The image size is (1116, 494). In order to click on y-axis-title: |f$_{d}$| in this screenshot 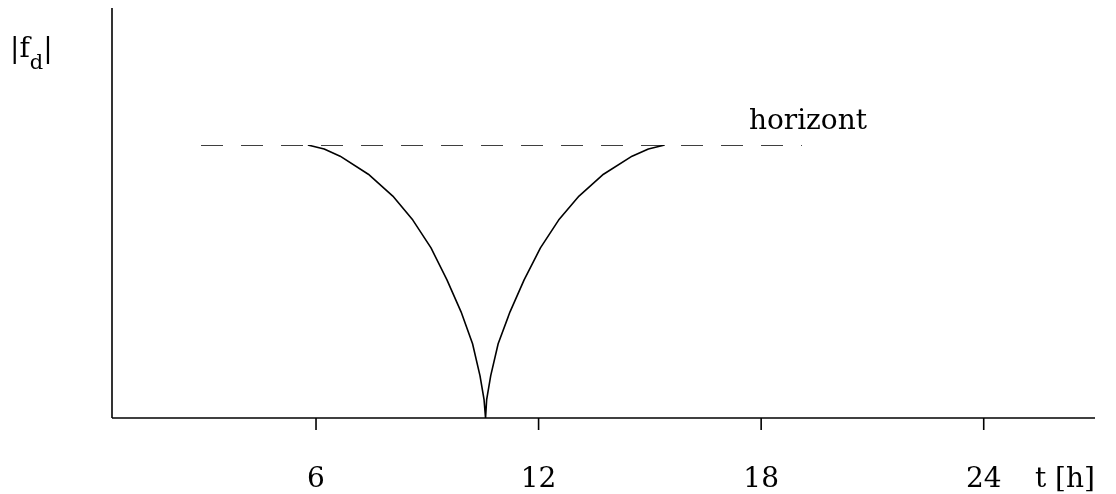, I will do `click(31, 52)`.